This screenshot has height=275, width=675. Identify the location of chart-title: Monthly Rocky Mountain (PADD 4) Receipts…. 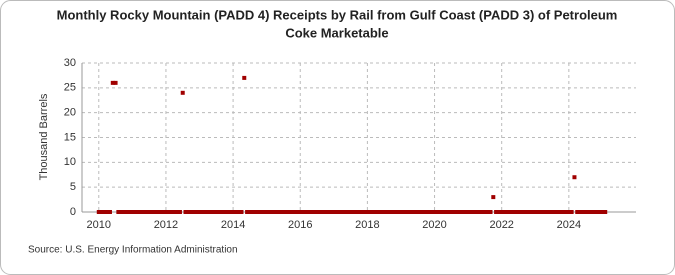
(337, 14).